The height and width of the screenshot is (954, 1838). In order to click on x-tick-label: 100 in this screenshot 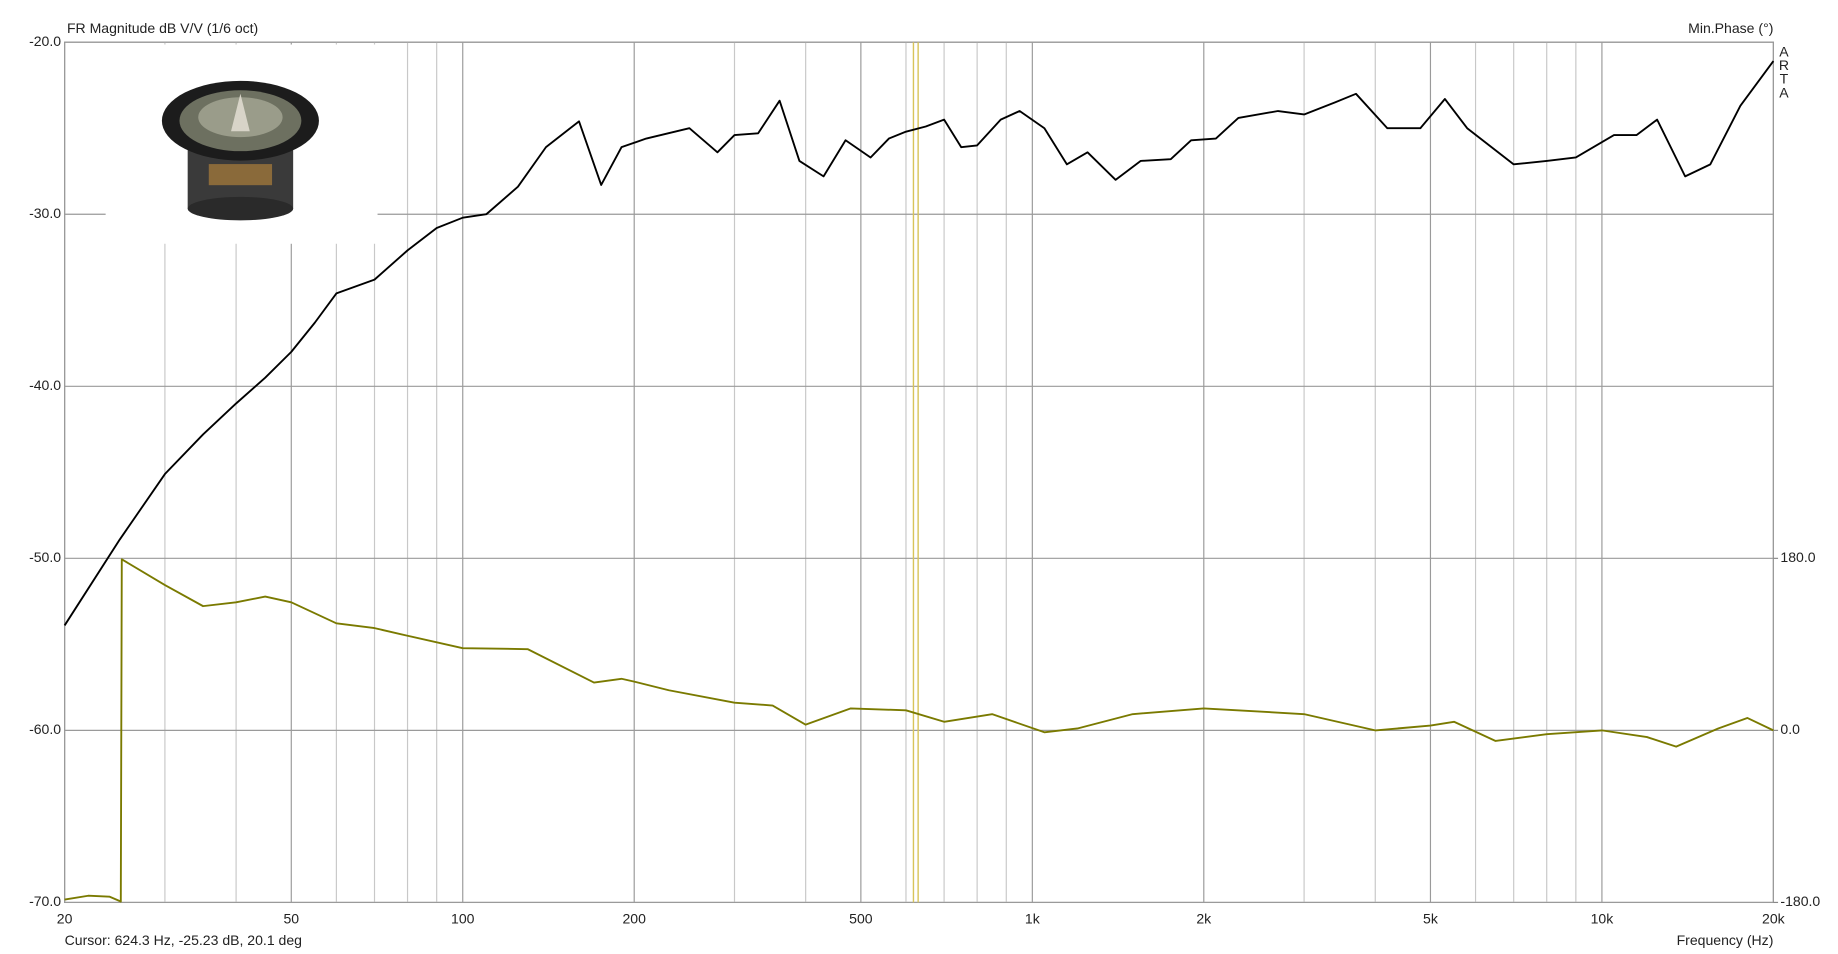, I will do `click(463, 919)`.